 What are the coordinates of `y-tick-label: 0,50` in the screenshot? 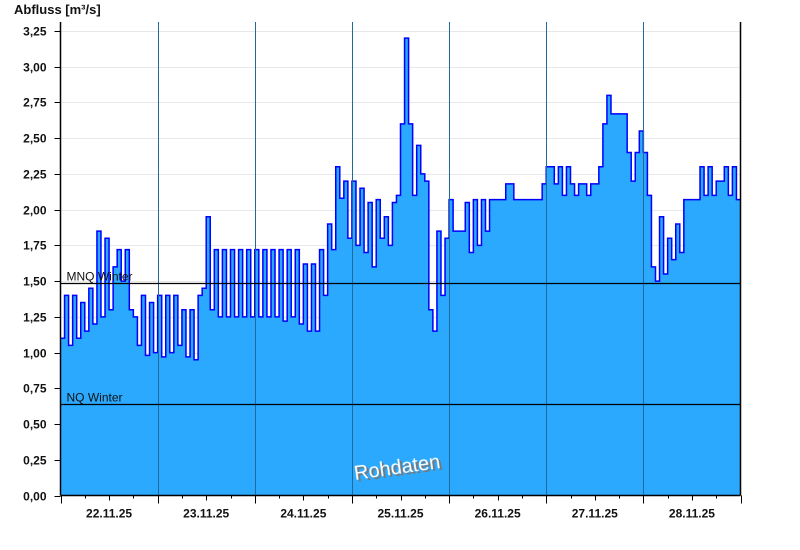 It's located at (35, 425).